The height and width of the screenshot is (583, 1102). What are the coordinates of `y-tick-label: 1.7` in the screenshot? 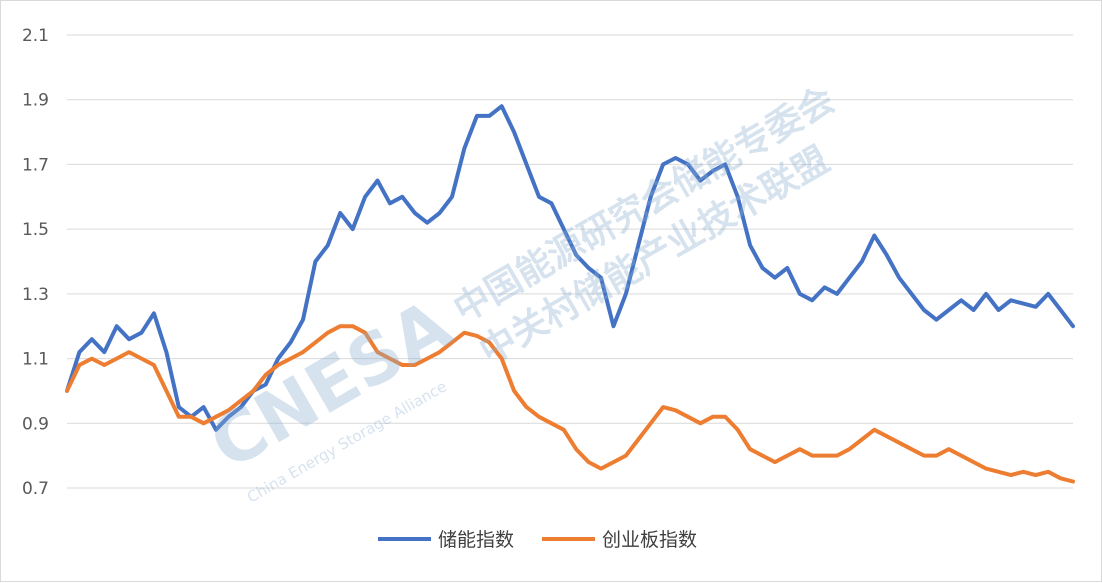 It's located at (35, 165).